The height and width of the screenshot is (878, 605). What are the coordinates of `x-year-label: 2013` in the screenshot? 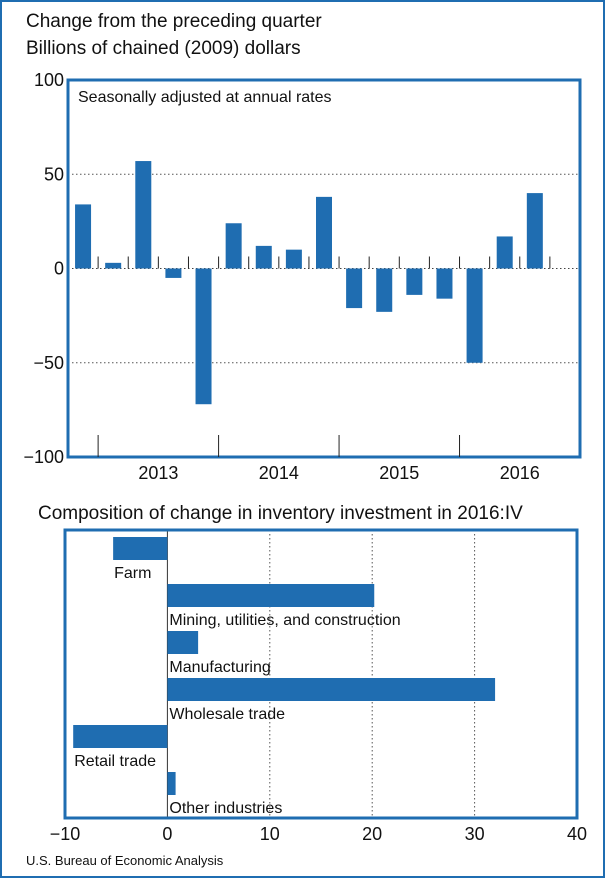 It's located at (158, 473).